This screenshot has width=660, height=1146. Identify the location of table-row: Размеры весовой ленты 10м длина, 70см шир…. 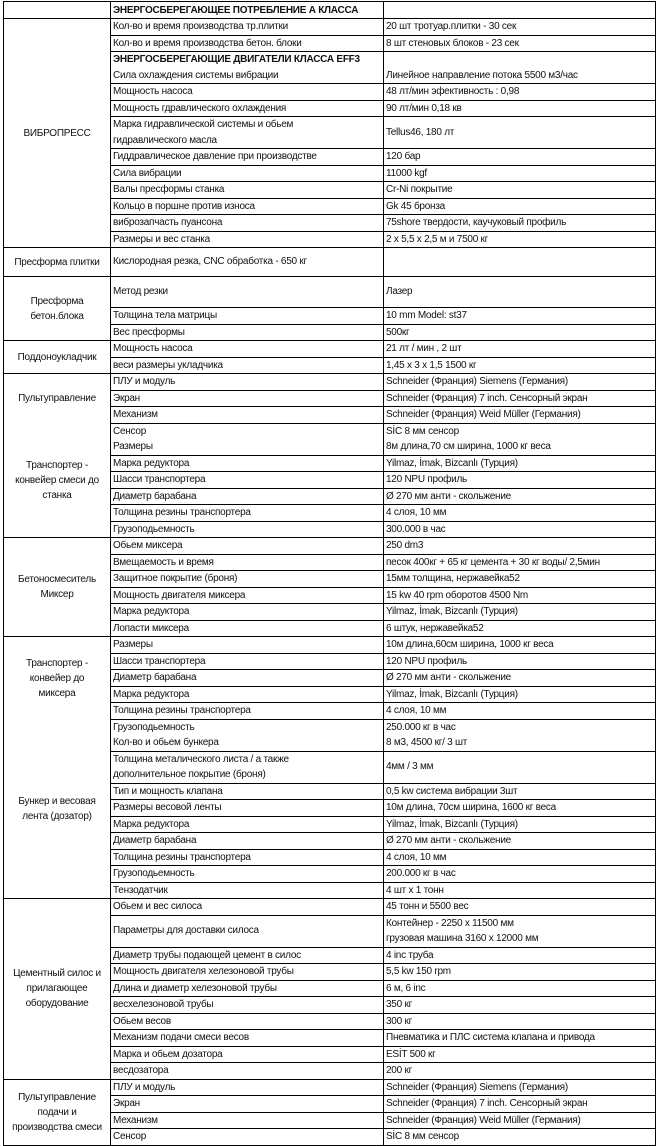
(330, 808).